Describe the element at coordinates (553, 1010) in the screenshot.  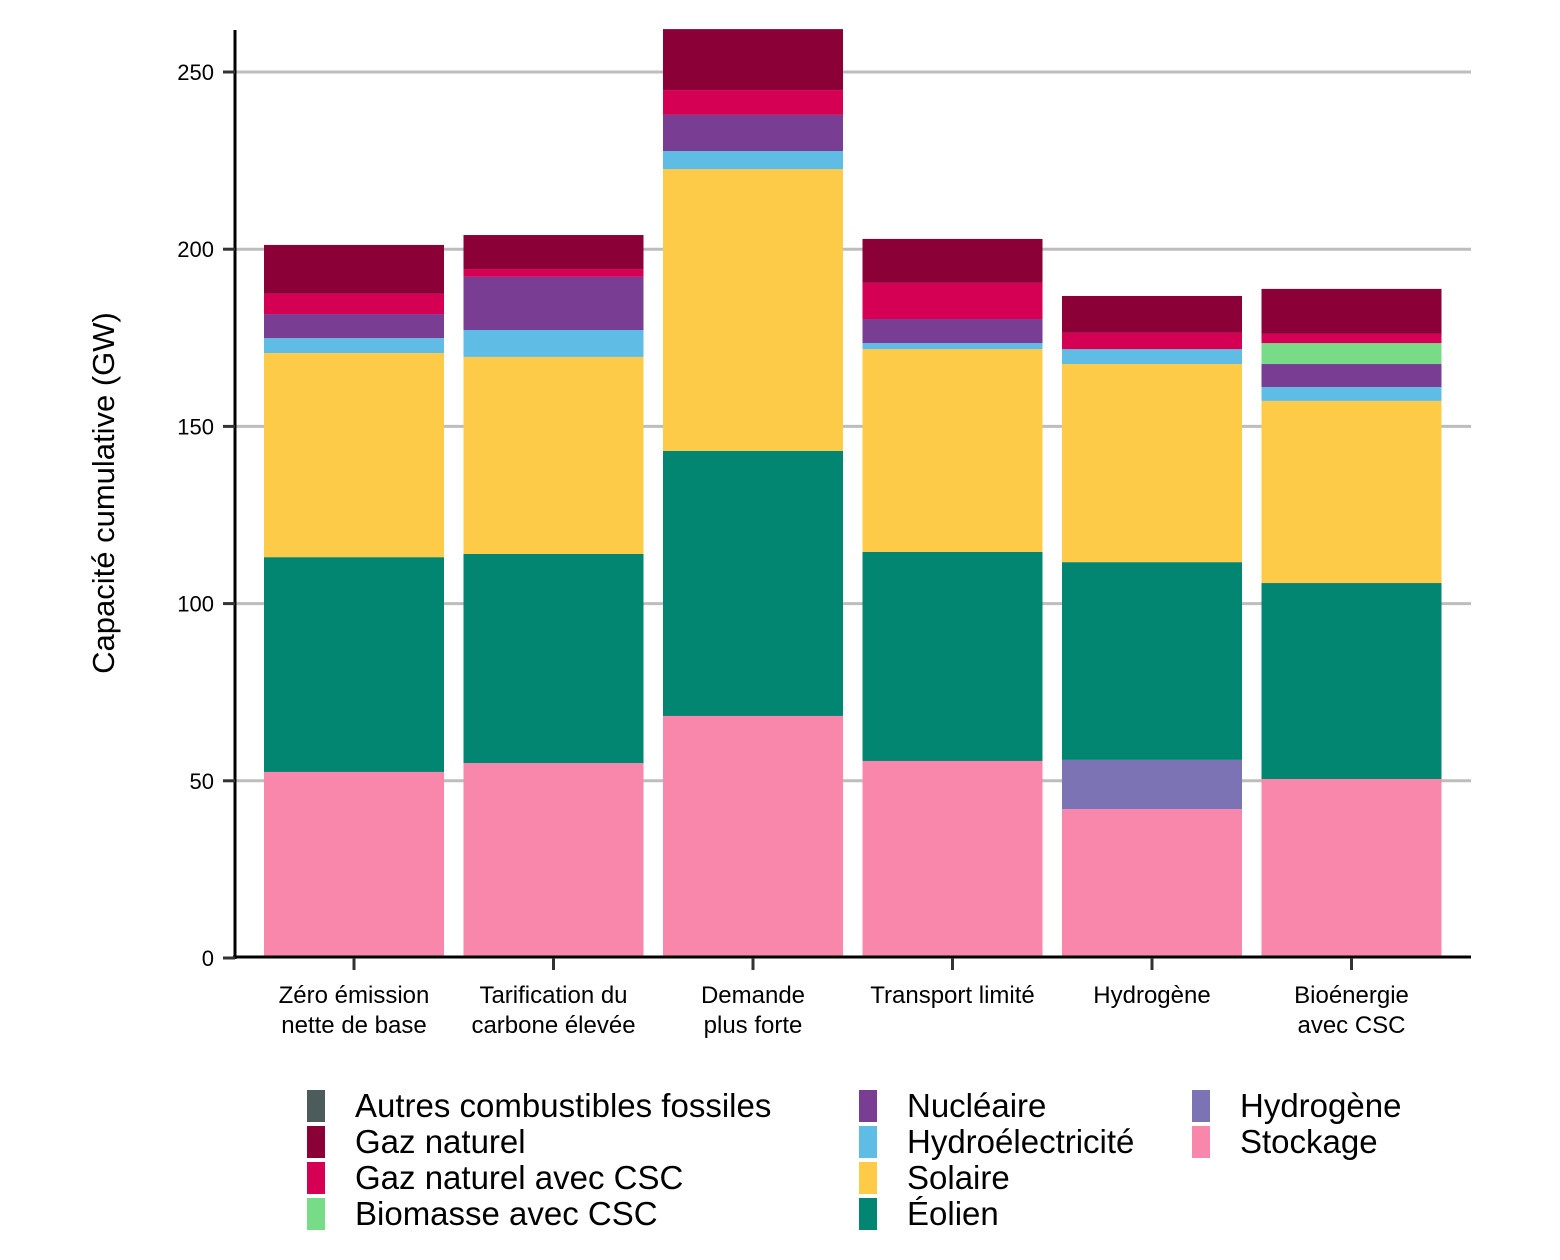
I see `x-tick-label: Tarification du carbone élevée` at that location.